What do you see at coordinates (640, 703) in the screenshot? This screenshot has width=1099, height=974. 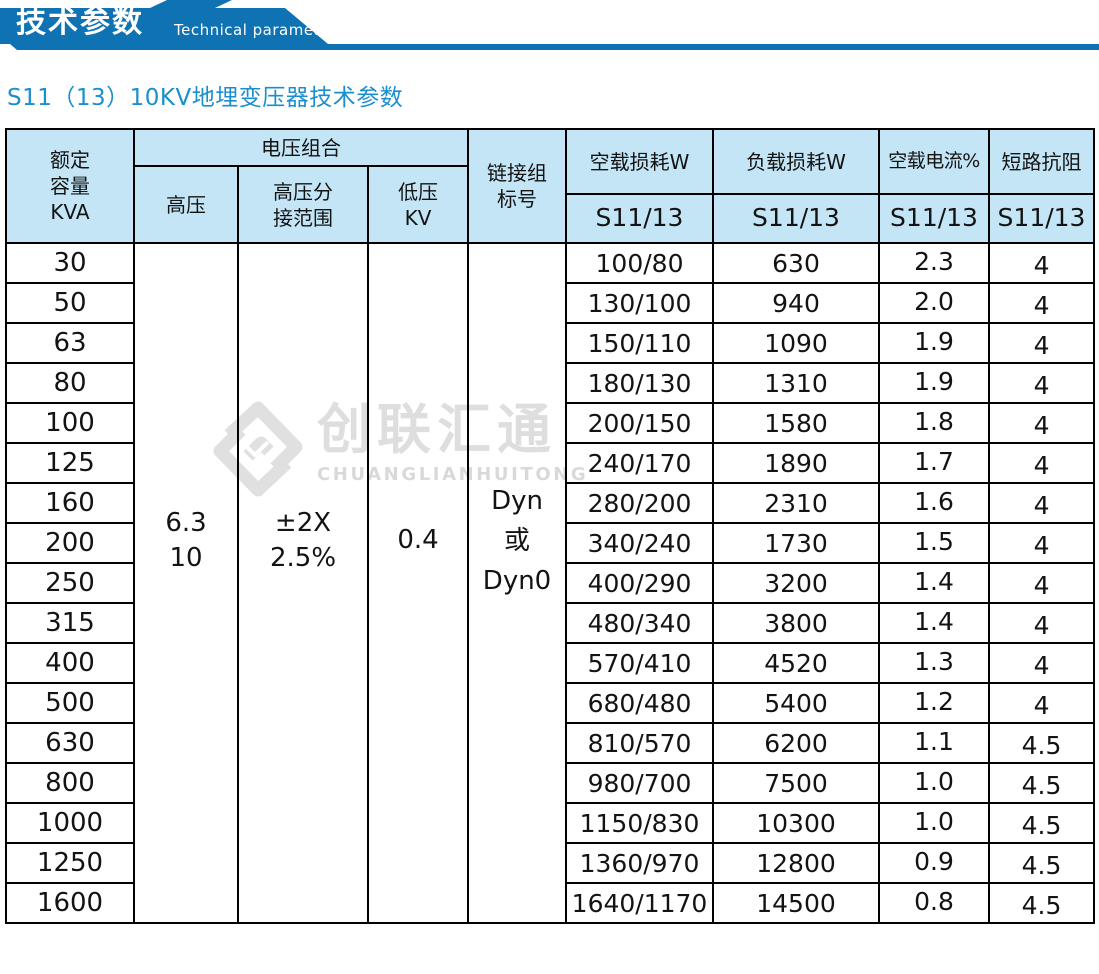 I see `cell-no-load-loss: 680/480` at bounding box center [640, 703].